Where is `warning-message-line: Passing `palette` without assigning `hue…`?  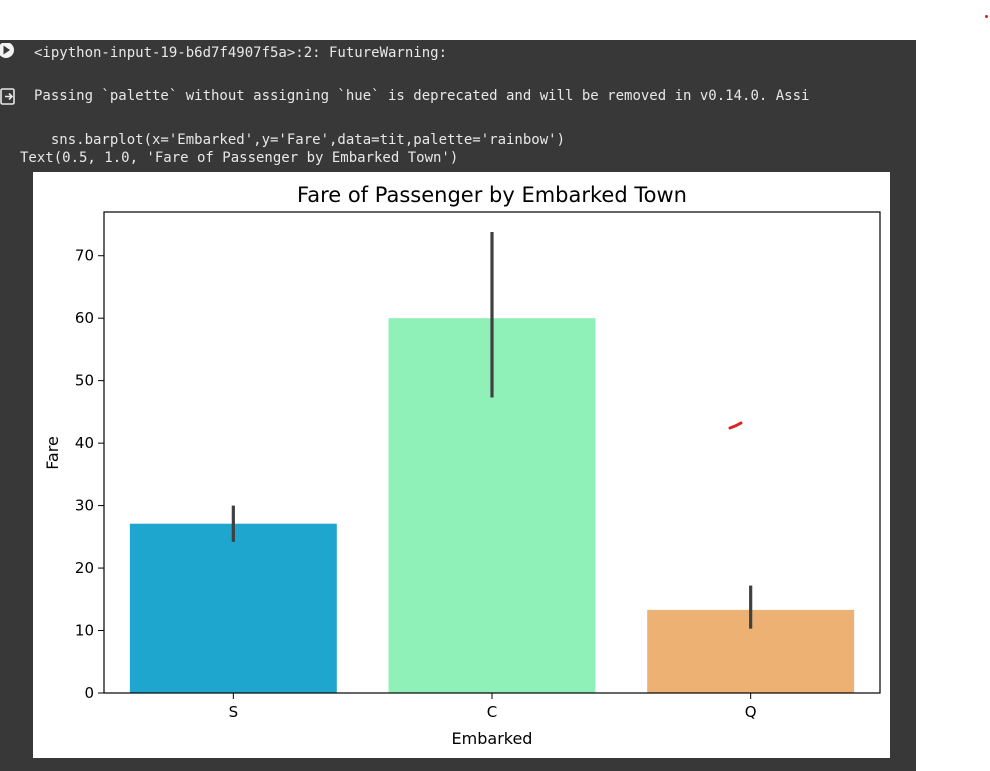
warning-message-line: Passing `palette` without assigning `hue… is located at coordinates (422, 96).